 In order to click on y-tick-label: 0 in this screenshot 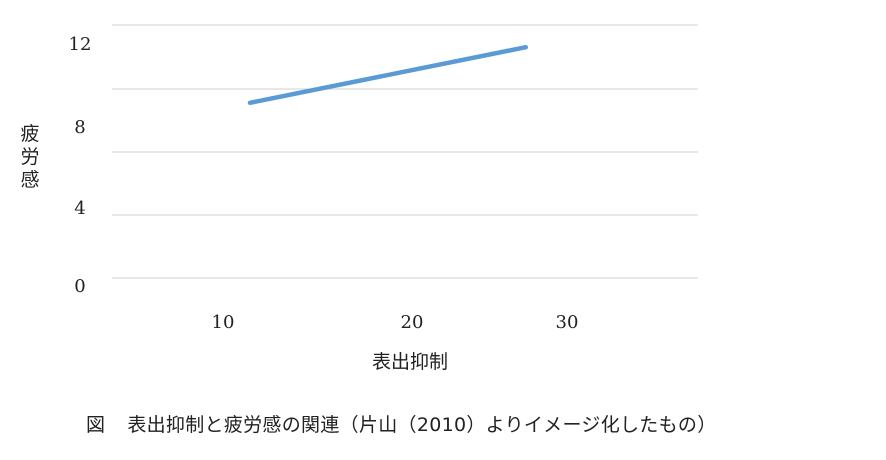, I will do `click(79, 286)`.